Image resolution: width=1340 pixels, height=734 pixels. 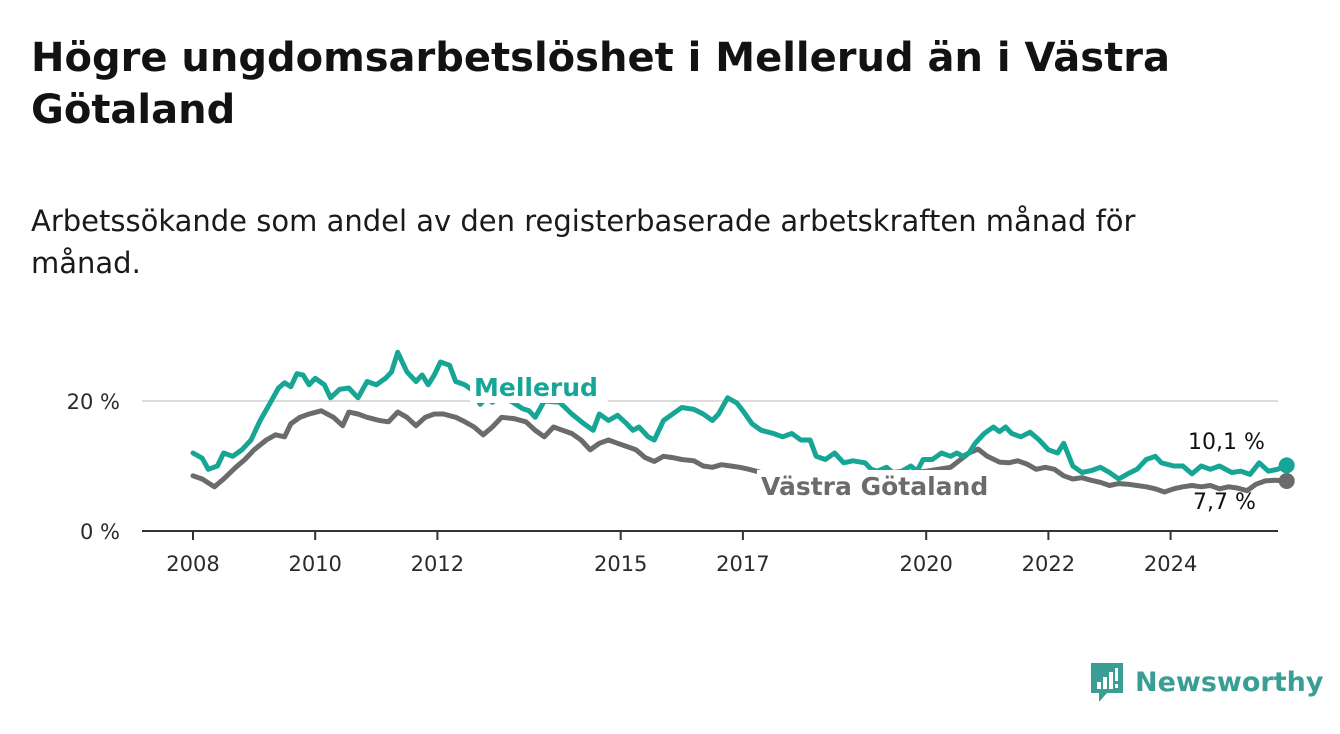 What do you see at coordinates (100, 532) in the screenshot?
I see `y-tick-label: 0 %` at bounding box center [100, 532].